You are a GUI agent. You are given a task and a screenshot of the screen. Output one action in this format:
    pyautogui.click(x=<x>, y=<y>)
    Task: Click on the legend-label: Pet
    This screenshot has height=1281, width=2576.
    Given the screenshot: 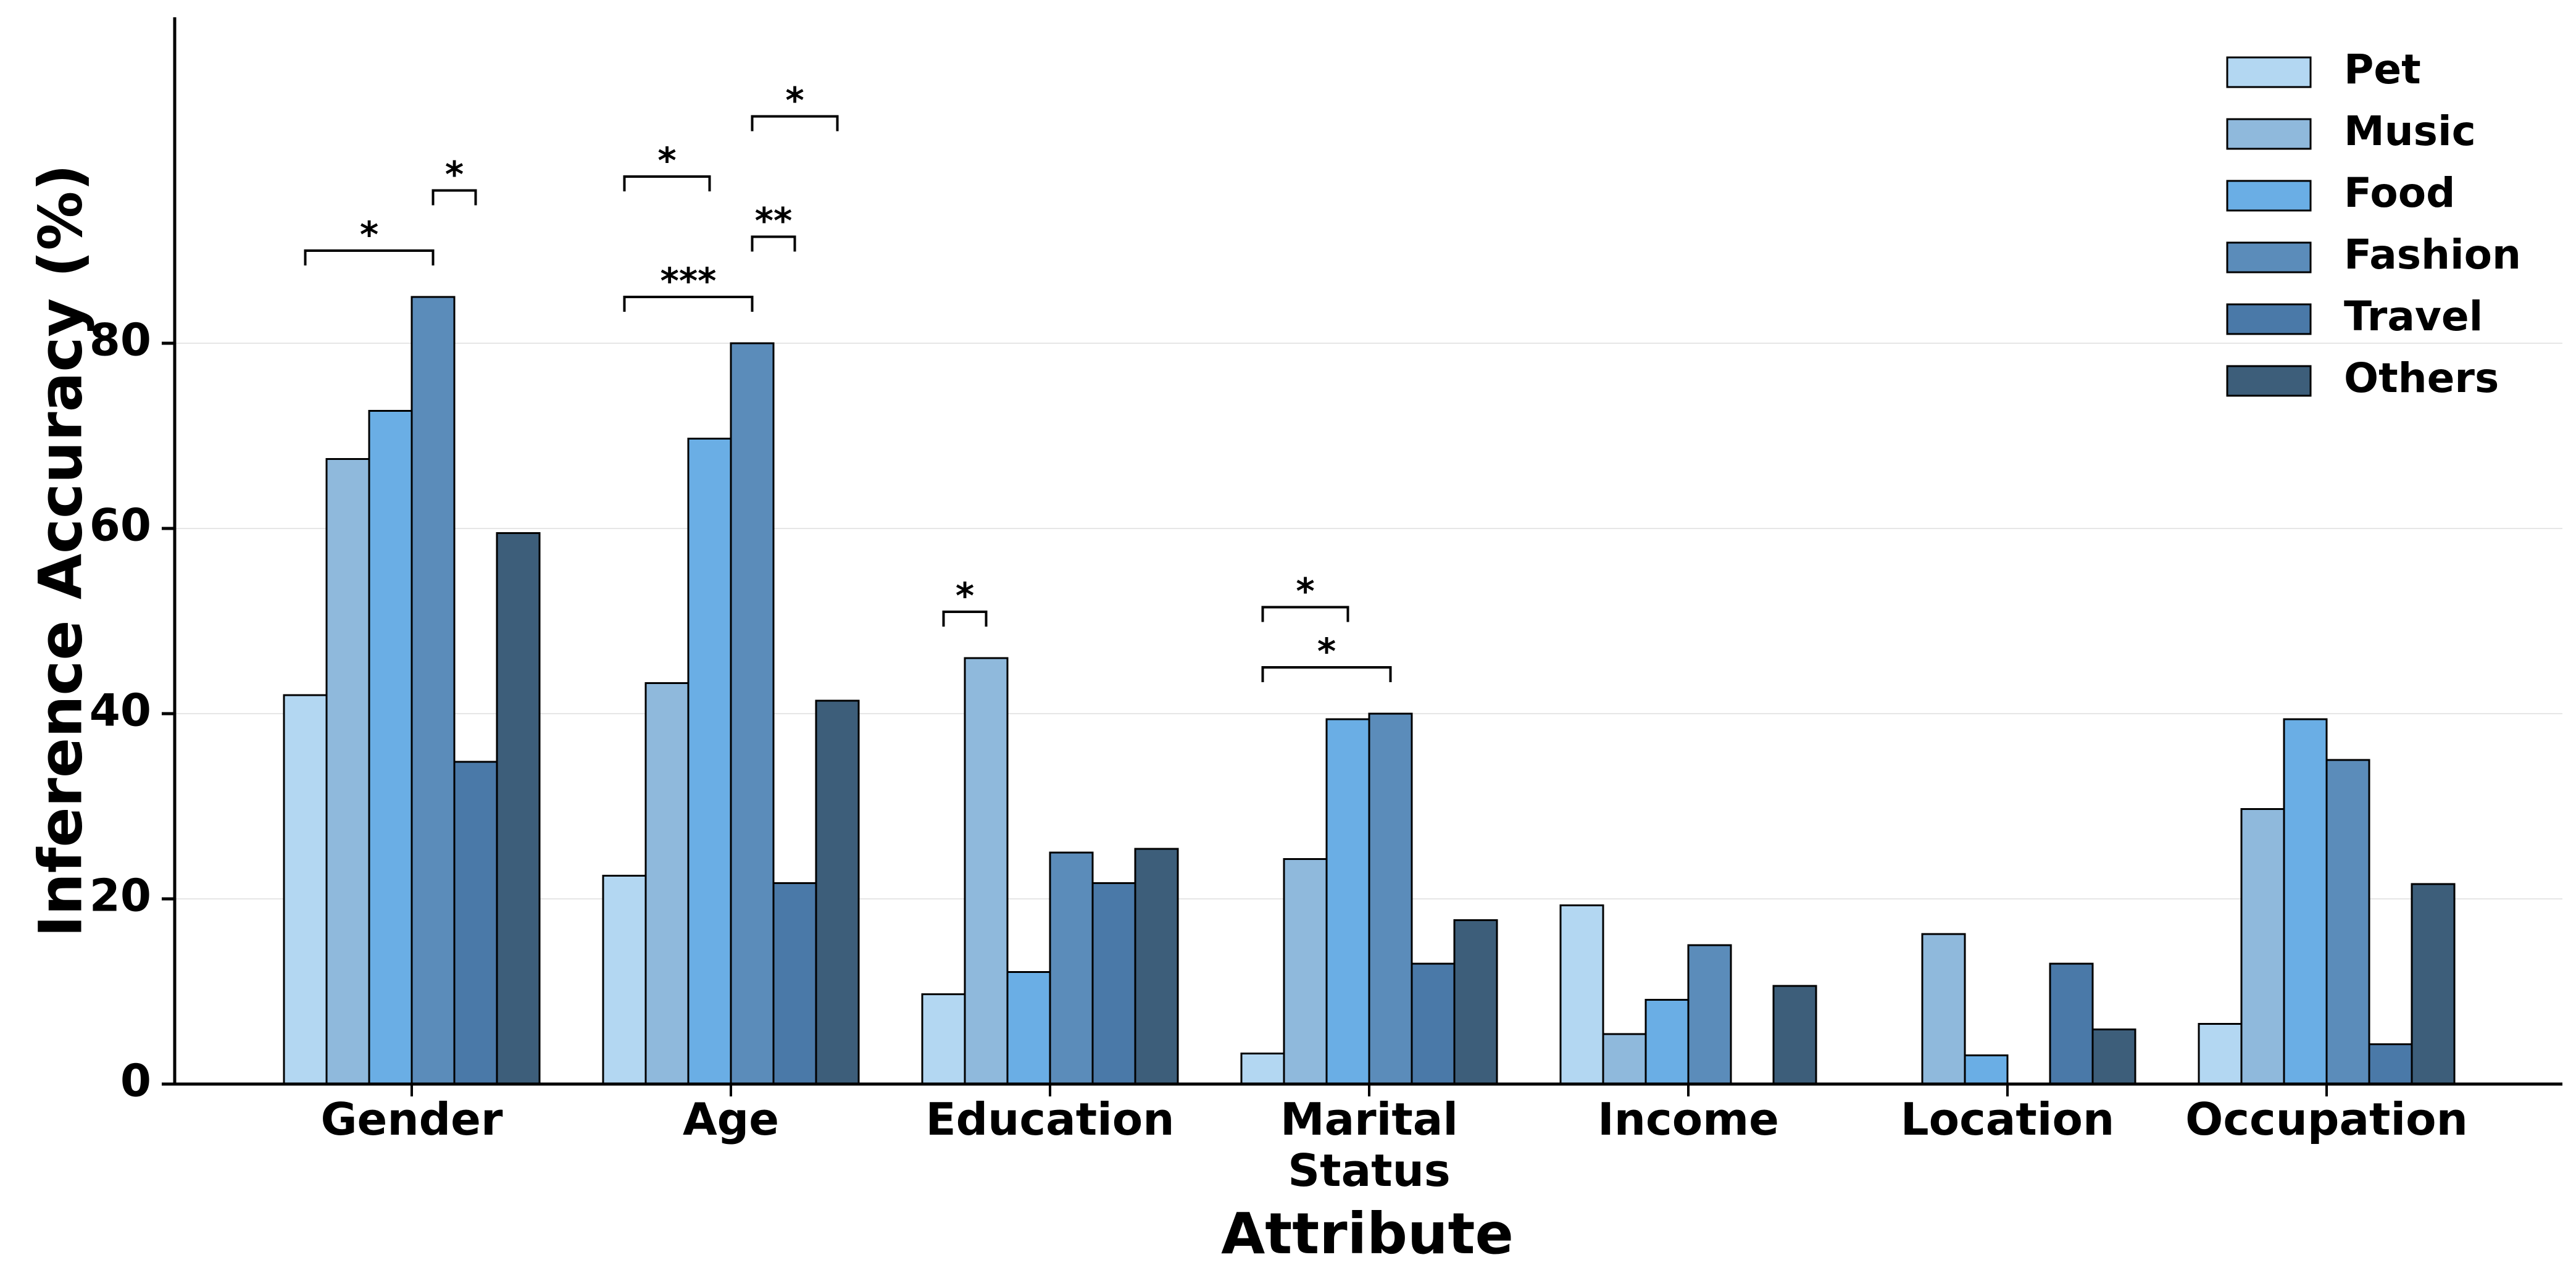 What is the action you would take?
    pyautogui.click(x=2382, y=69)
    